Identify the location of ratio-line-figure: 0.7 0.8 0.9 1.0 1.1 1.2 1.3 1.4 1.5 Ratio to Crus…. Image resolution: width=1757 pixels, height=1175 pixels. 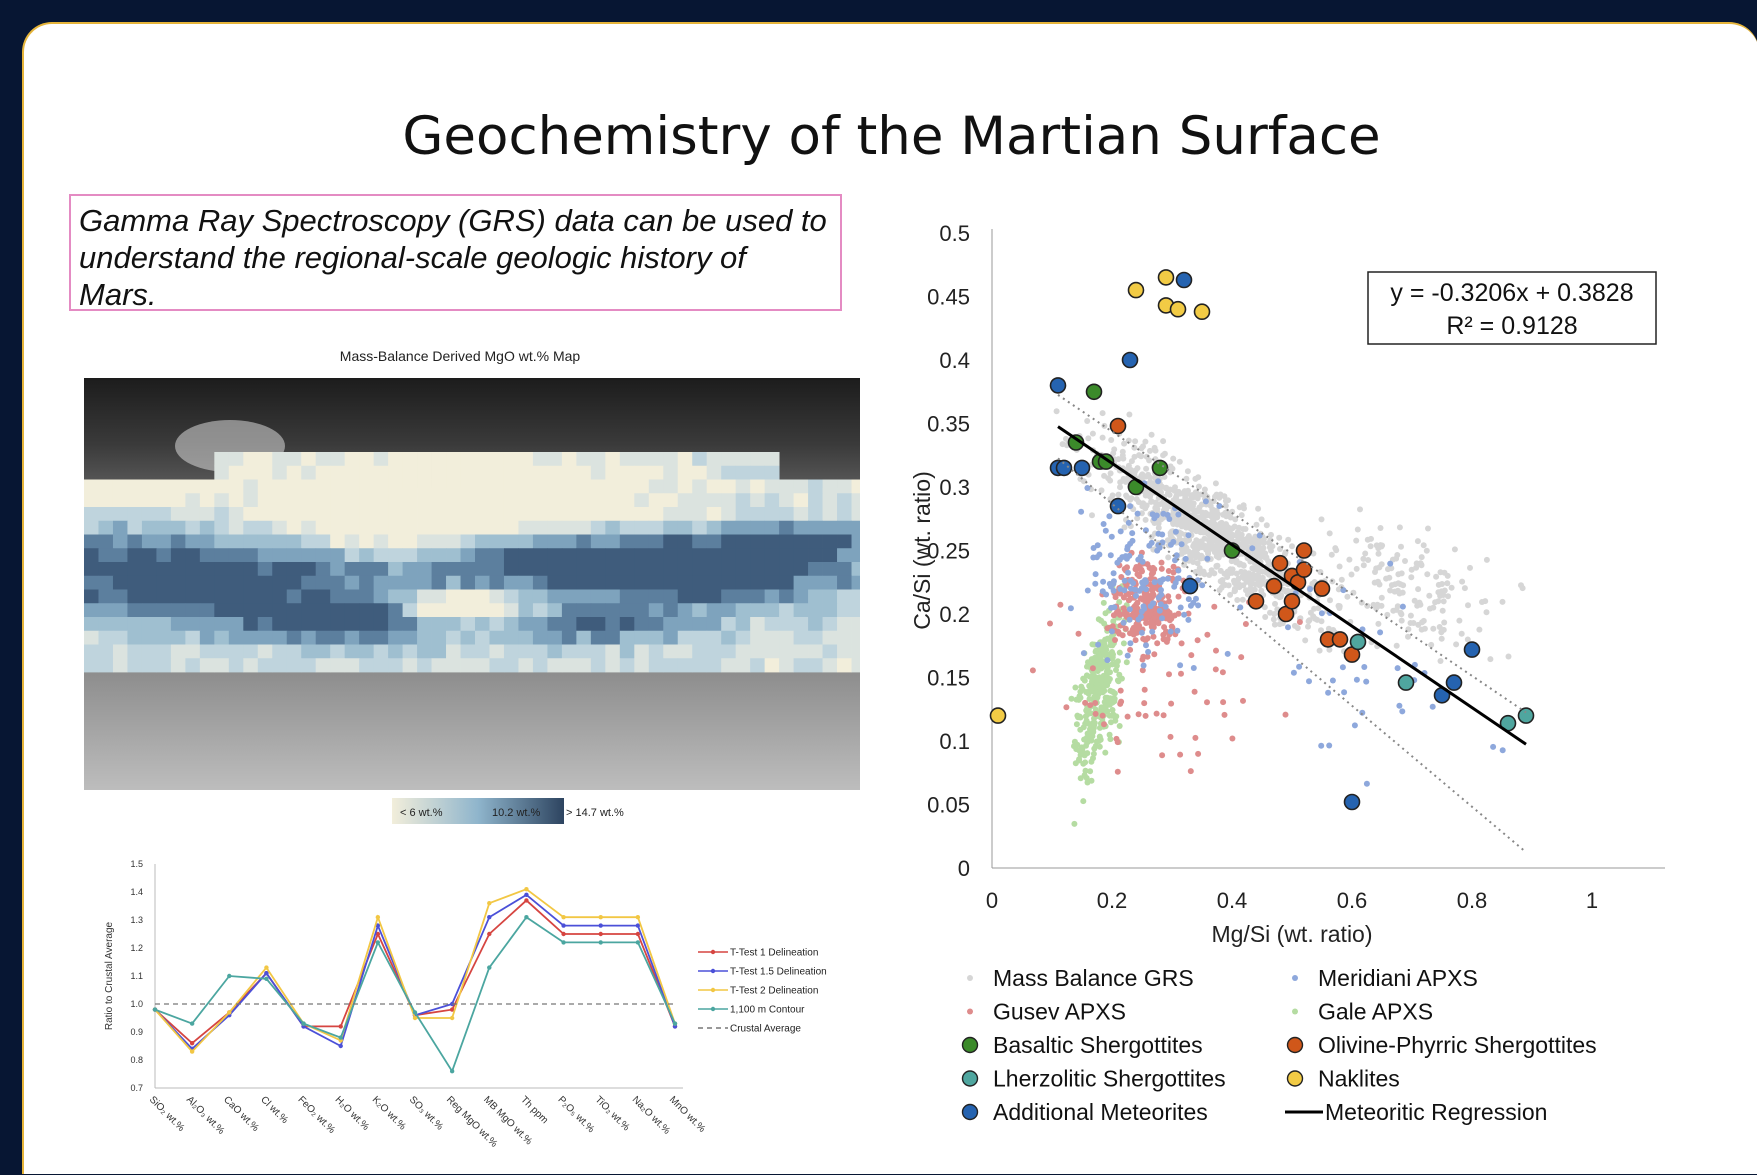
(470, 1007).